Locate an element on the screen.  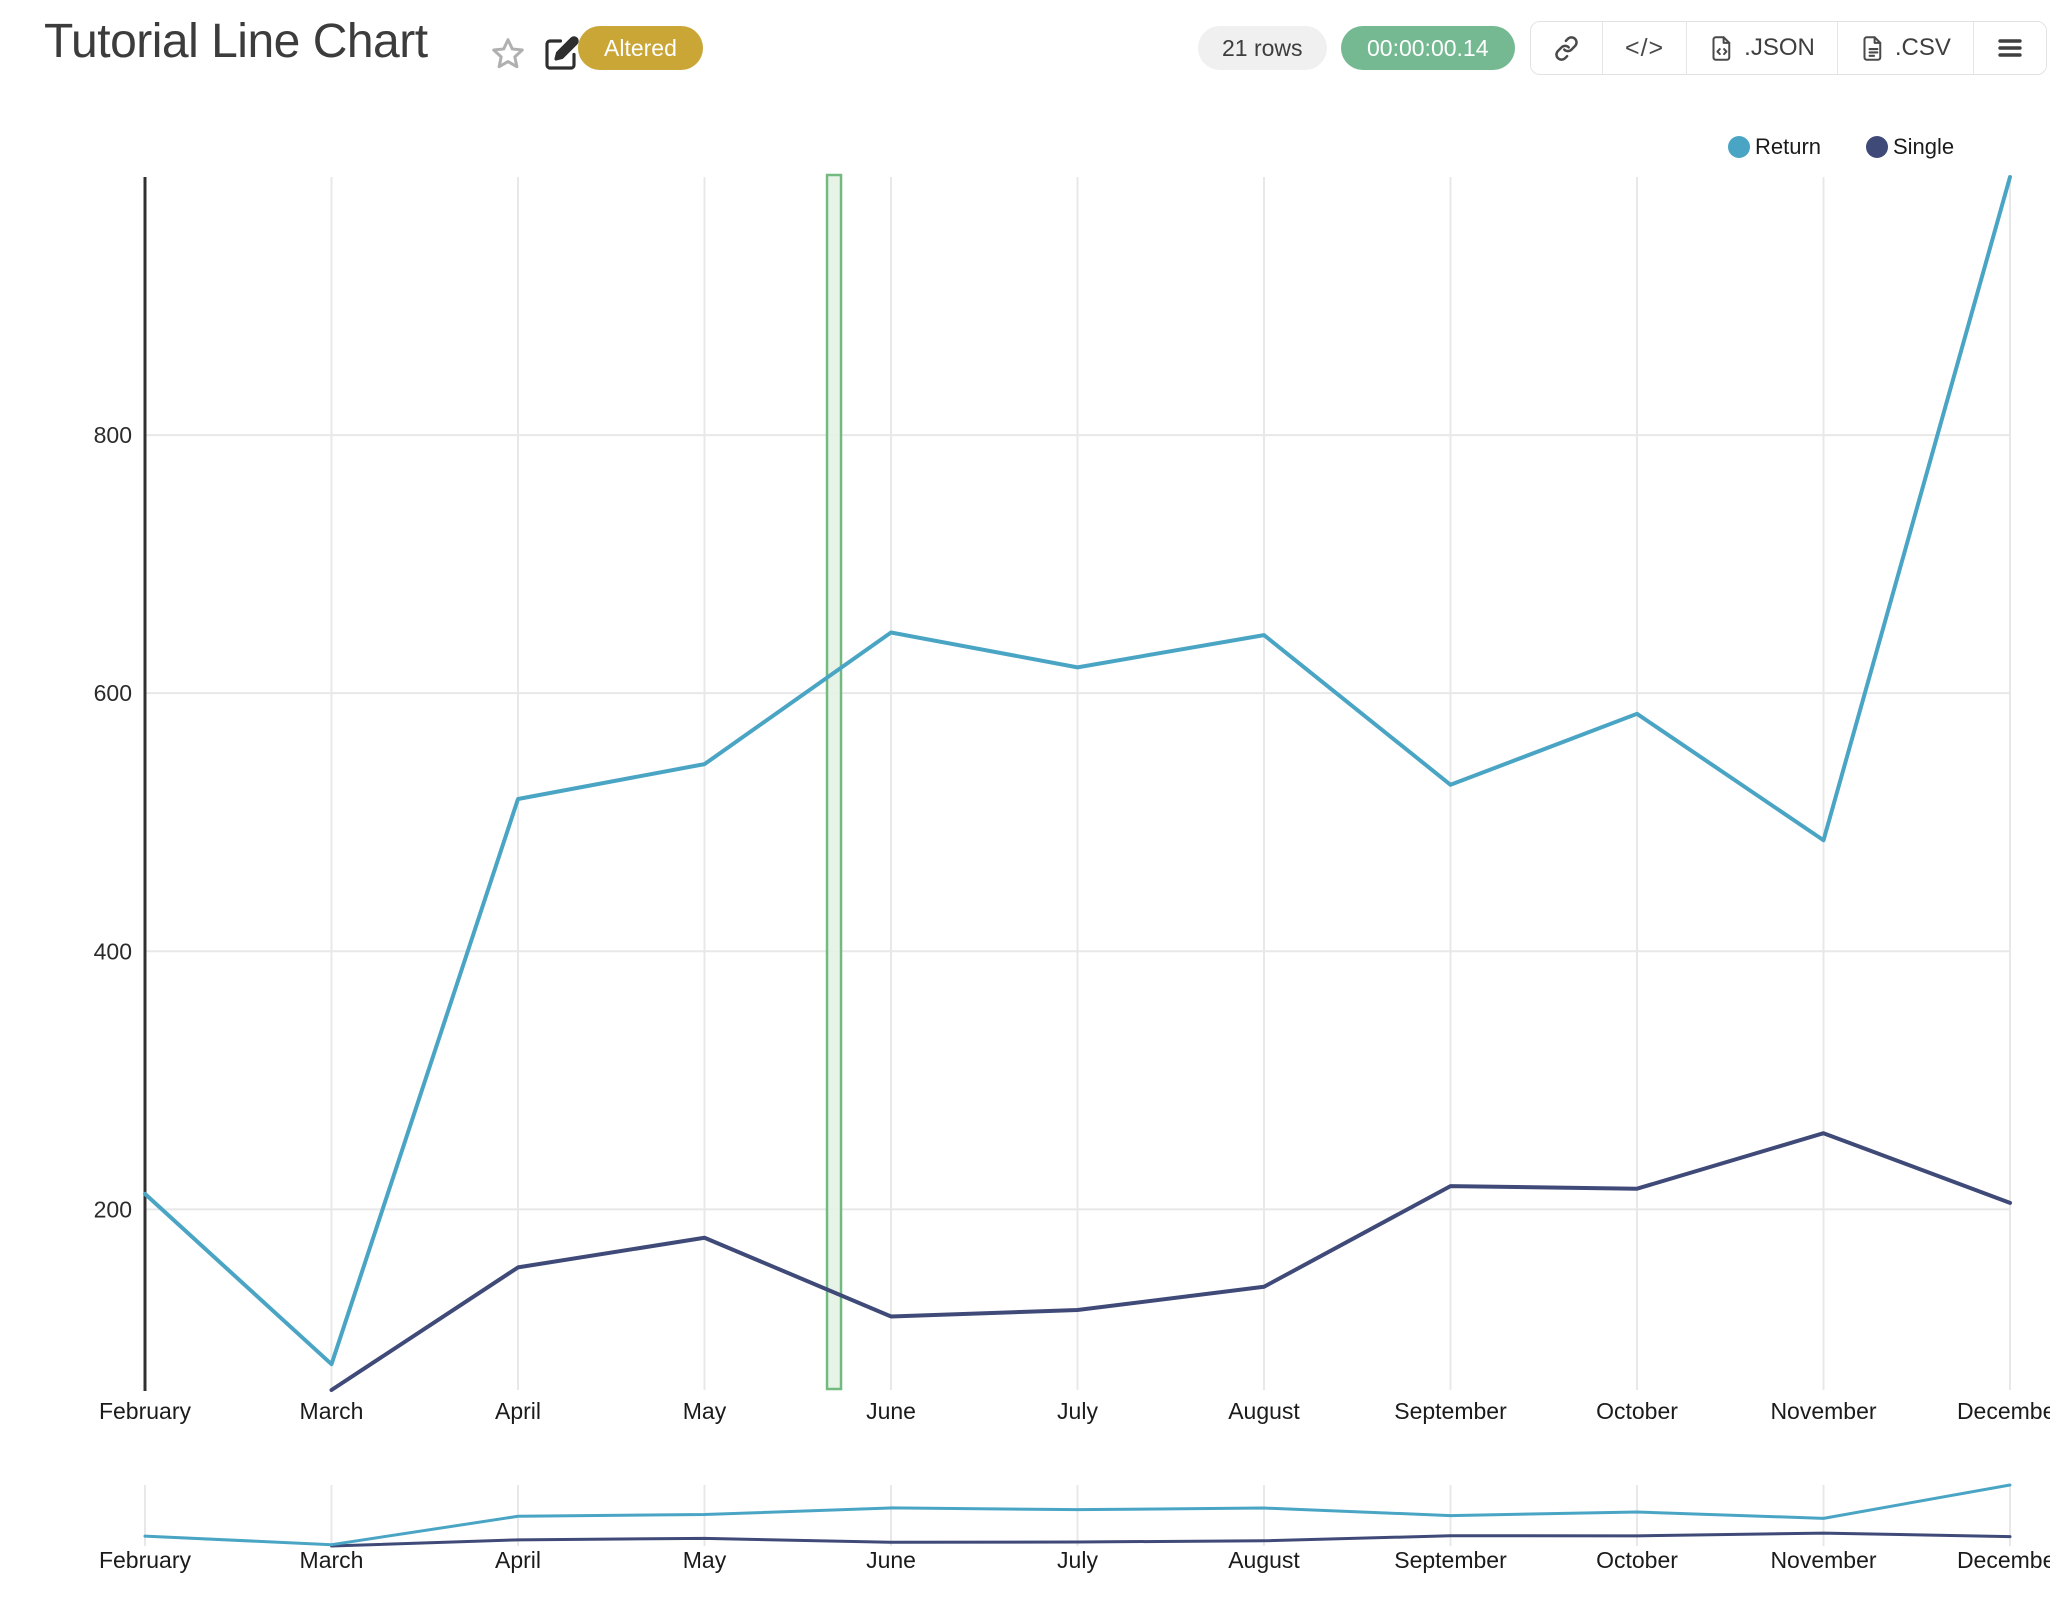
x-tick-label: April is located at coordinates (518, 1411).